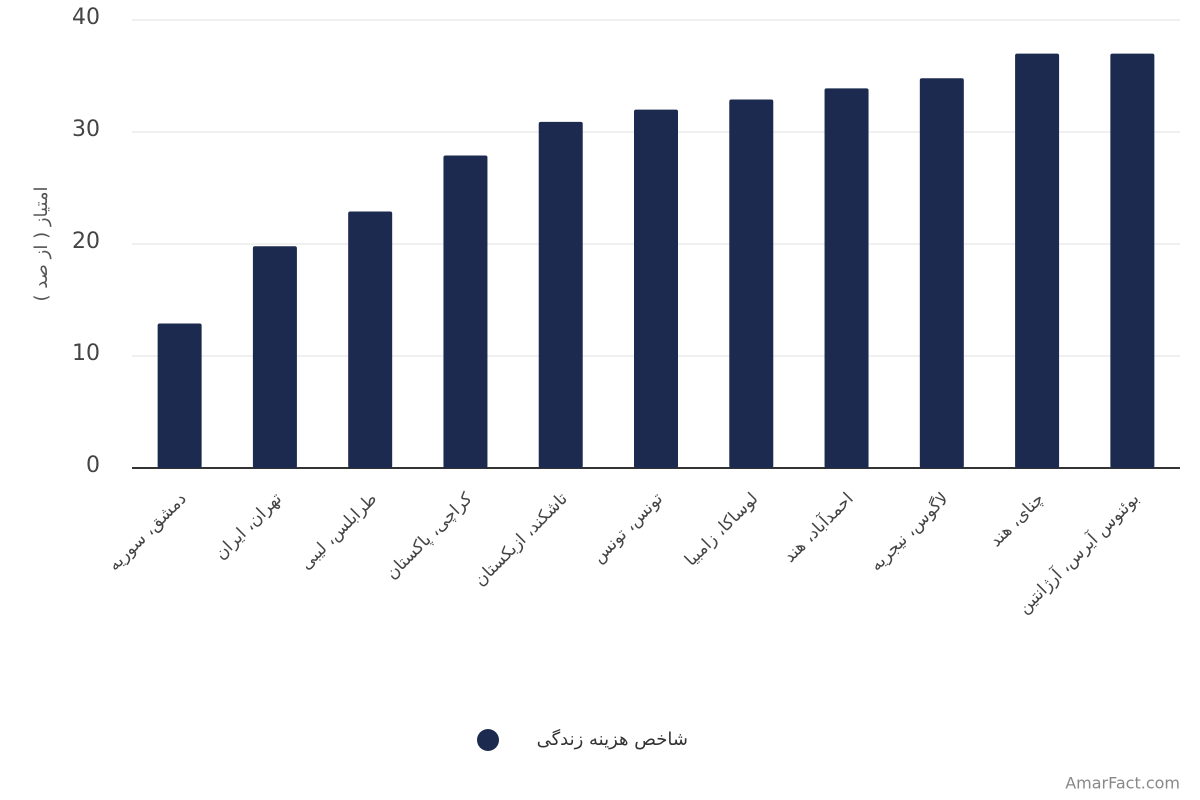 This screenshot has width=1200, height=800. What do you see at coordinates (248, 526) in the screenshot?
I see `x-tick-label: تهران، ایران` at bounding box center [248, 526].